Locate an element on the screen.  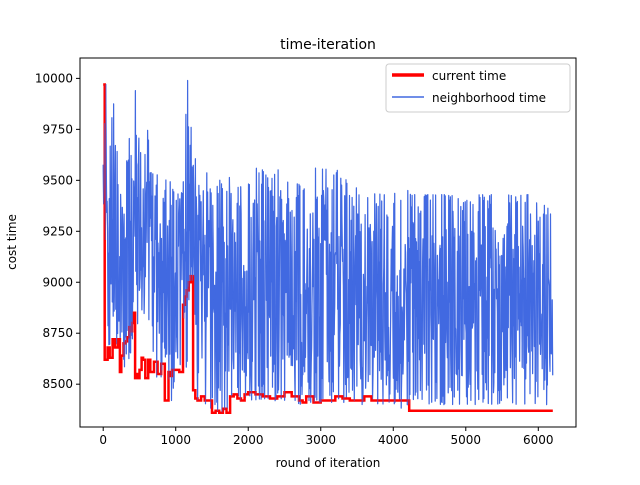
legend-box is located at coordinates (478, 88).